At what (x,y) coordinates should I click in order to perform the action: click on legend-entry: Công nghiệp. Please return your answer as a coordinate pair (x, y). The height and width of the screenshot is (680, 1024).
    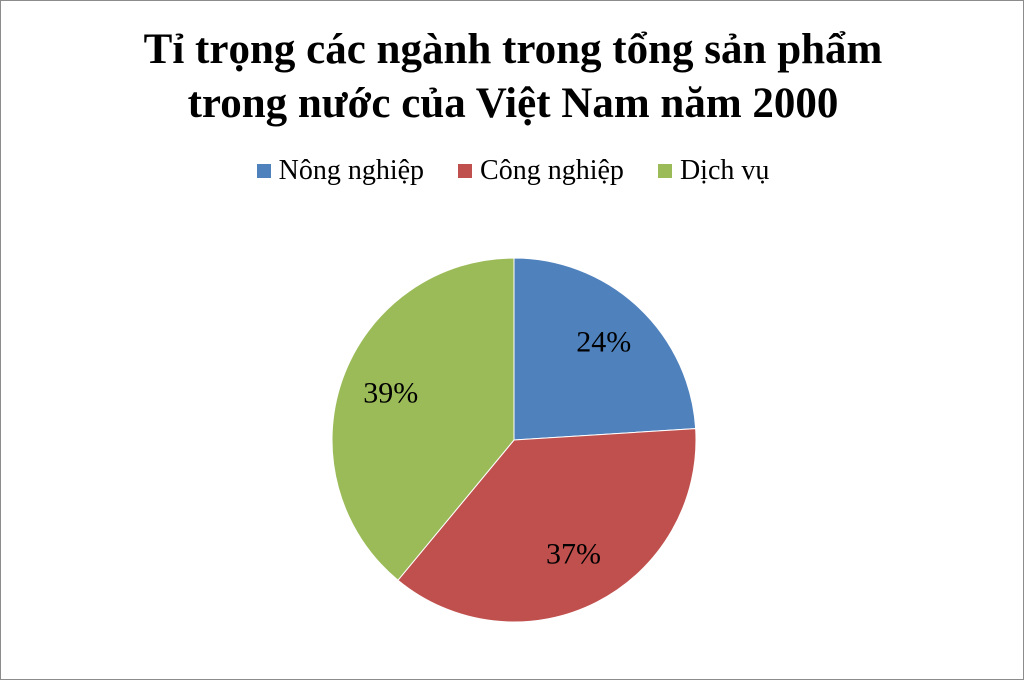
    Looking at the image, I should click on (541, 171).